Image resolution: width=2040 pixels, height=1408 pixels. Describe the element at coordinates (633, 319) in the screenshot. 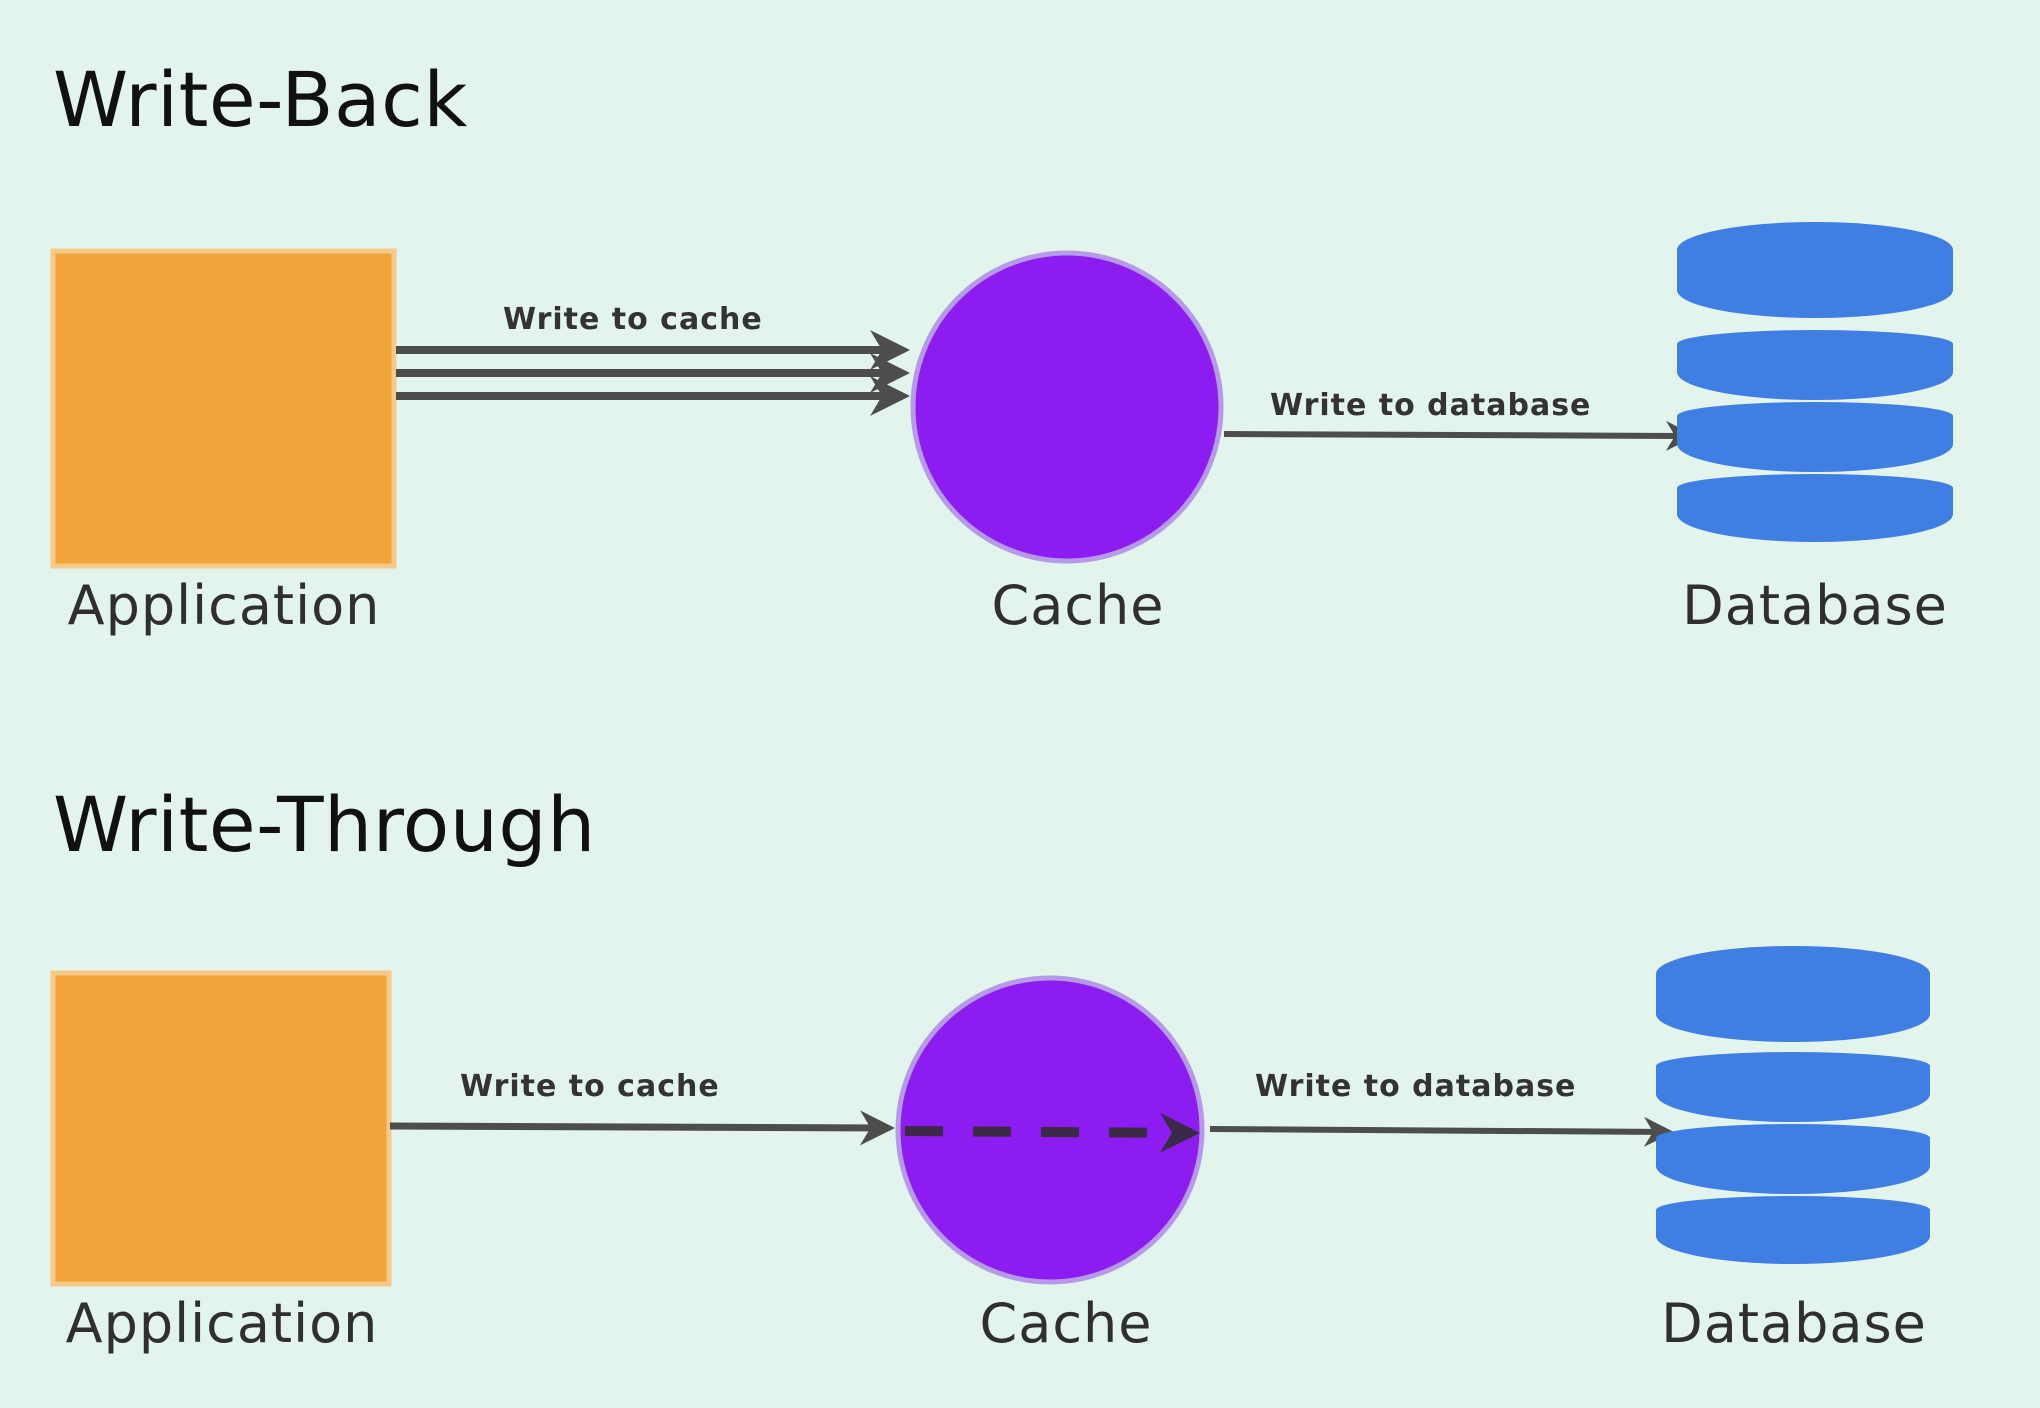

I see `write-back-app-to-cache-label: Write to cache` at that location.